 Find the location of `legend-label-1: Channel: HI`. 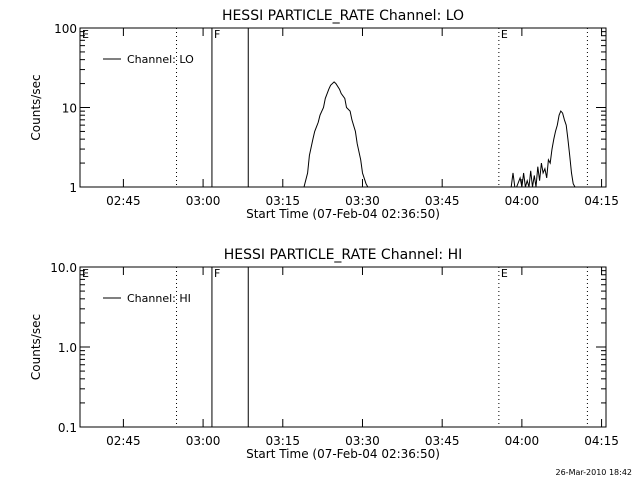

legend-label-1: Channel: HI is located at coordinates (159, 298).